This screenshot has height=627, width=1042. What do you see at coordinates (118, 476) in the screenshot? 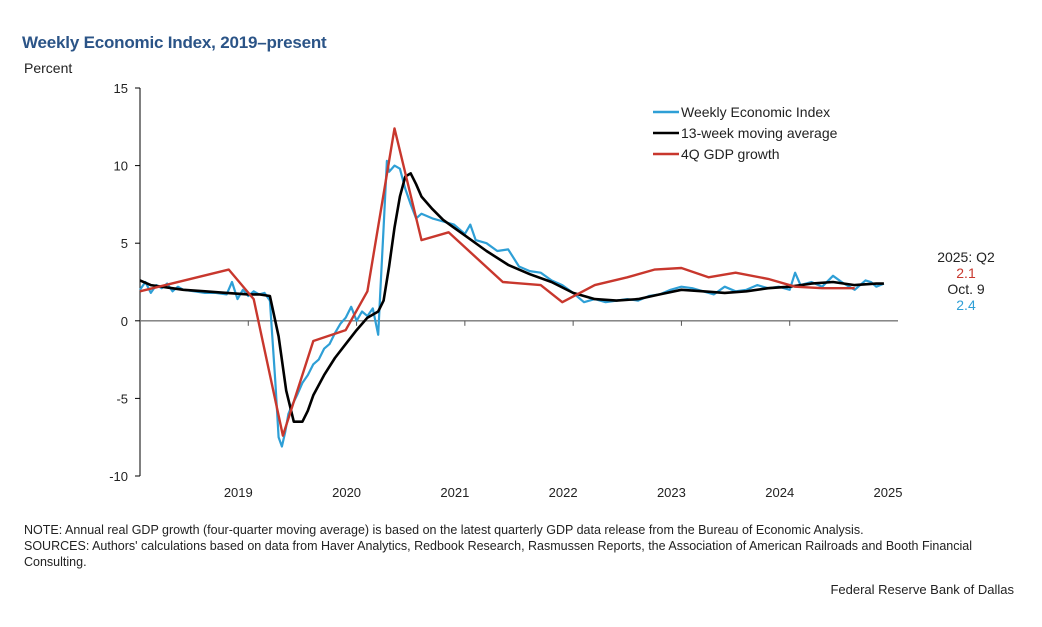
I see `y-tick-label: -10` at bounding box center [118, 476].